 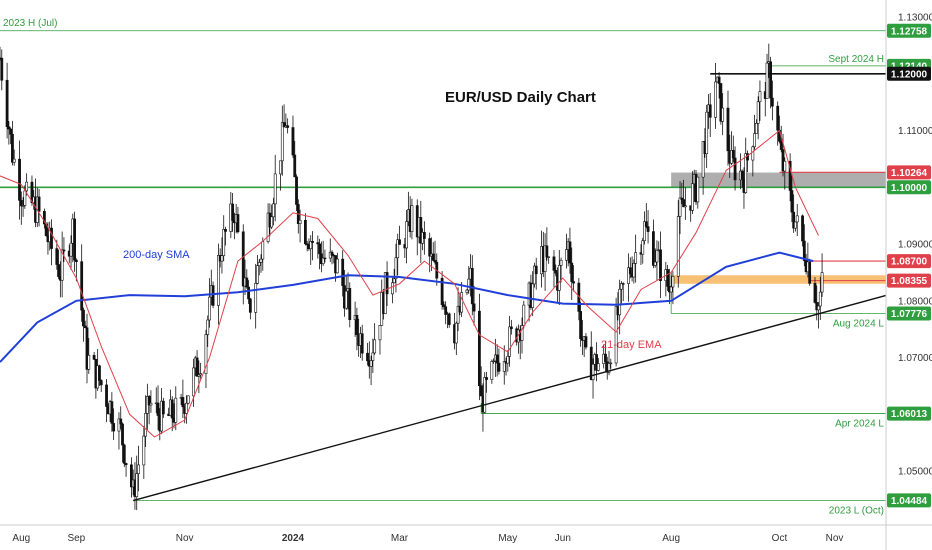 I want to click on price-tag-label: 1.07776, so click(x=909, y=314).